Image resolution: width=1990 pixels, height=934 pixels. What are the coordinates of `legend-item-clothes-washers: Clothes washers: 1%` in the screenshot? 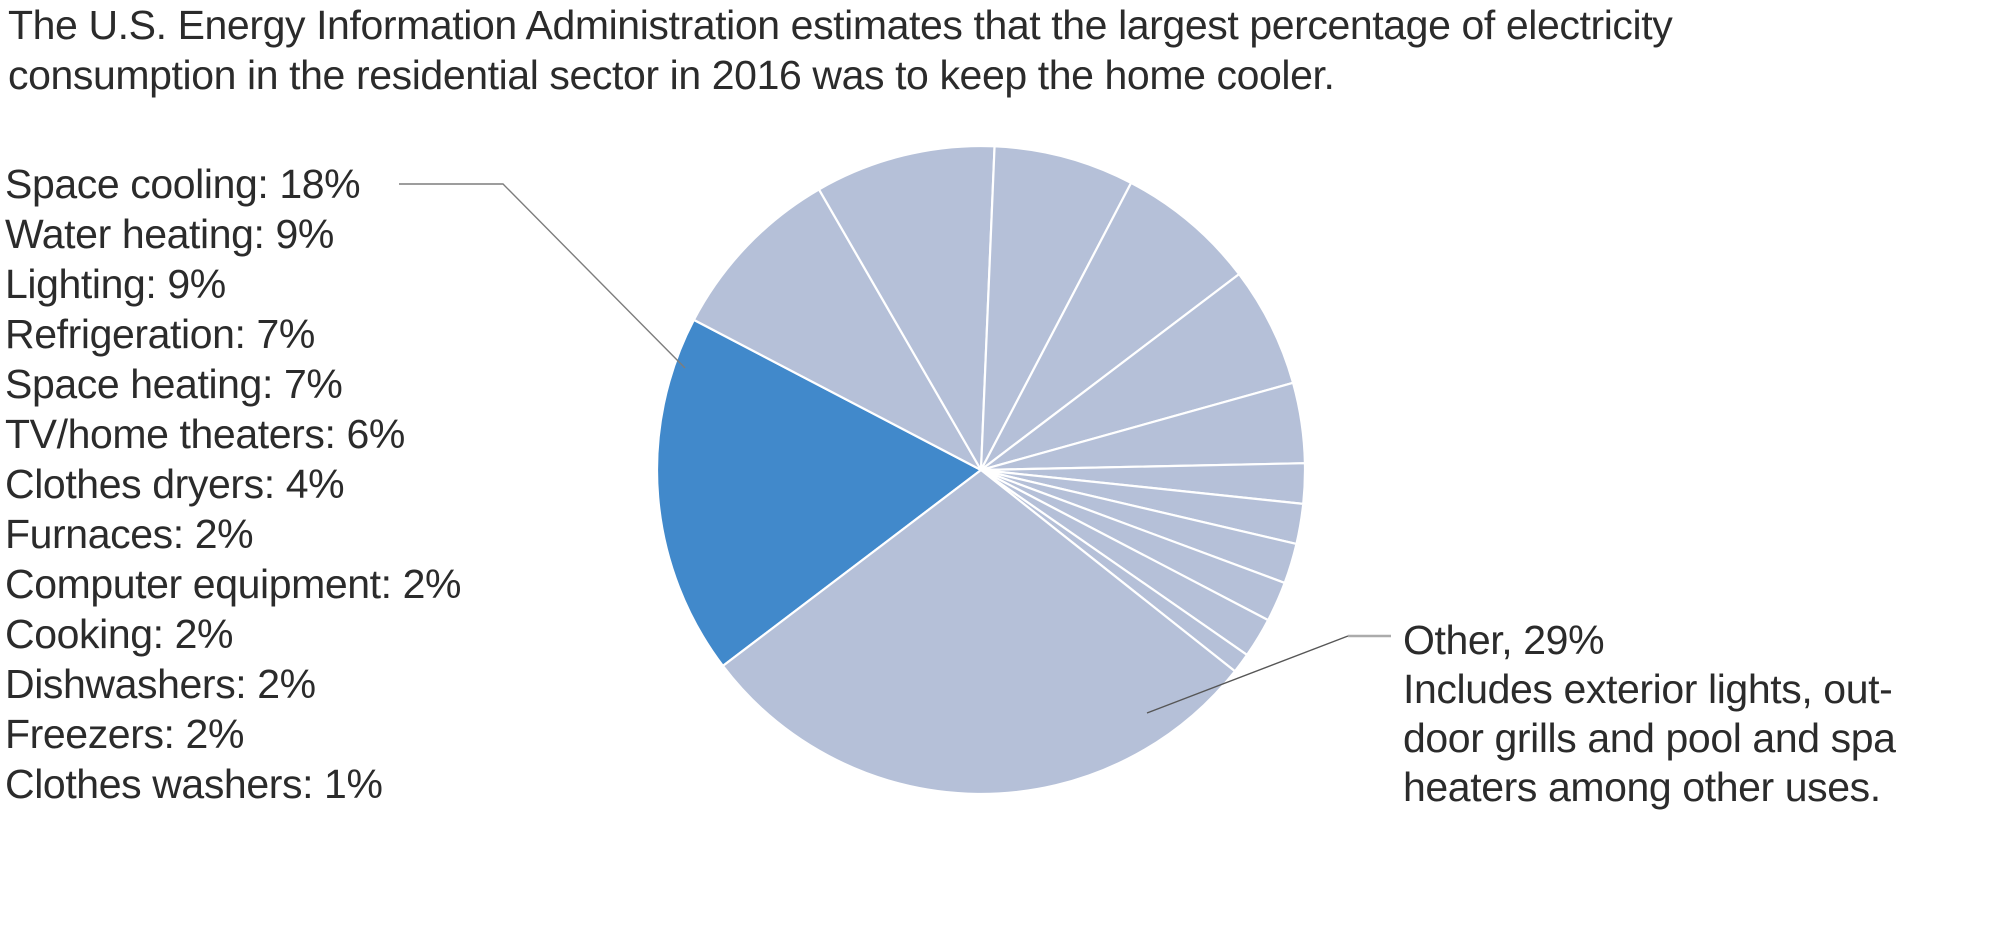 It's located at (194, 784).